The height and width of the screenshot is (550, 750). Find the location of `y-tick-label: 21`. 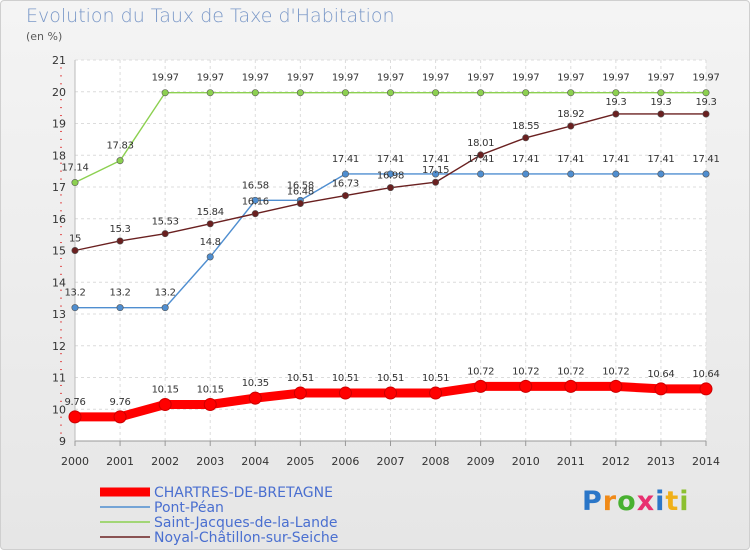

y-tick-label: 21 is located at coordinates (59, 60).